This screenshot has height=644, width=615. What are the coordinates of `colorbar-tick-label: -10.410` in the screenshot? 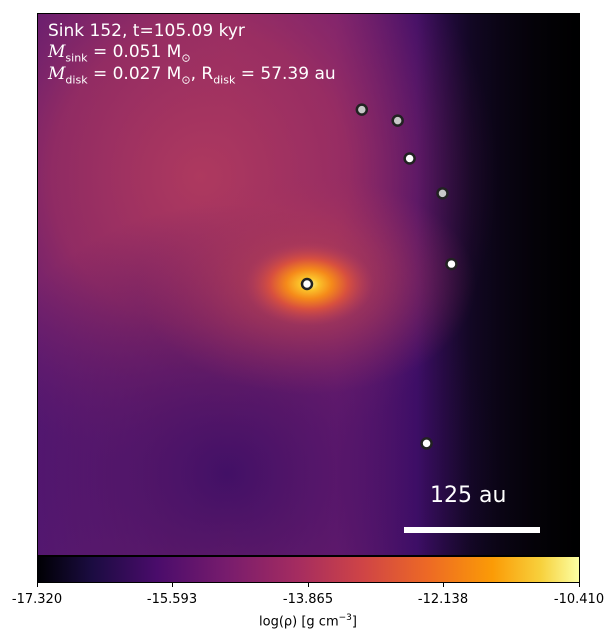 It's located at (579, 599).